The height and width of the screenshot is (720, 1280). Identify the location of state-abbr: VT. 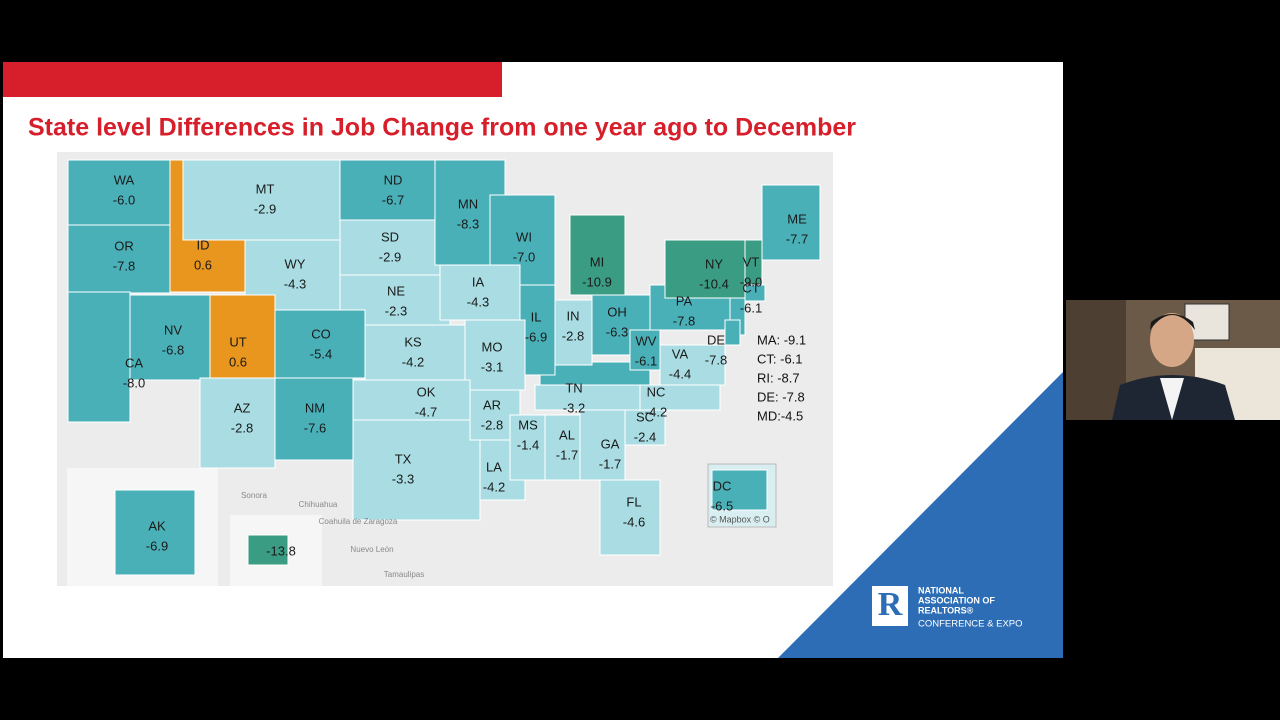
(751, 261).